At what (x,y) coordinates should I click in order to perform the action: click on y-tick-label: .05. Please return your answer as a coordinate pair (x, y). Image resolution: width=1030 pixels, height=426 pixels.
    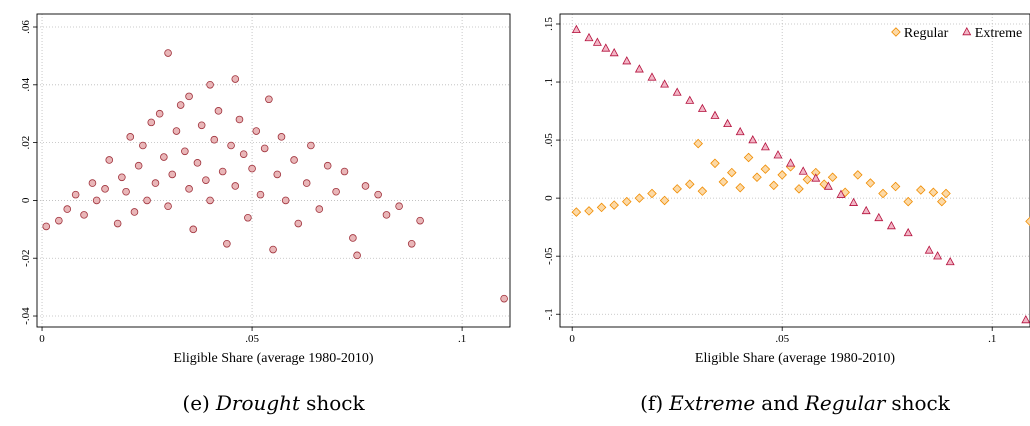
    Looking at the image, I should click on (549, 140).